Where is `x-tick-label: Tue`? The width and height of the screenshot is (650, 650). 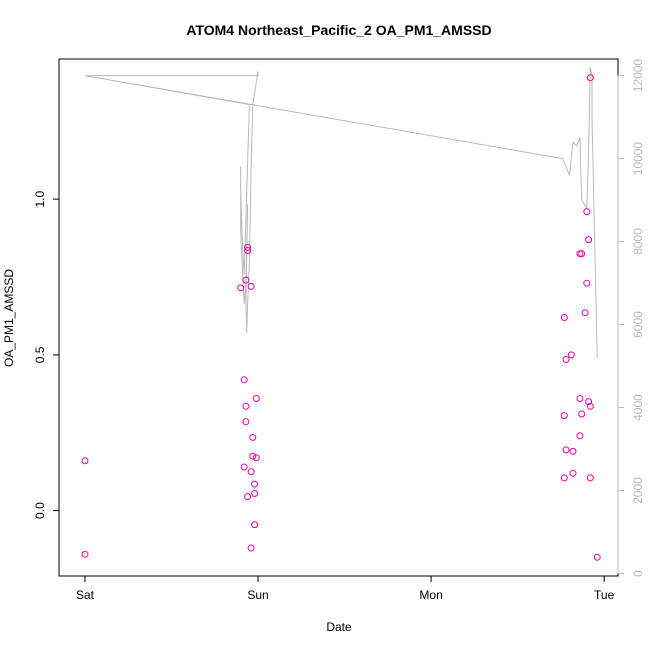 x-tick-label: Tue is located at coordinates (604, 595).